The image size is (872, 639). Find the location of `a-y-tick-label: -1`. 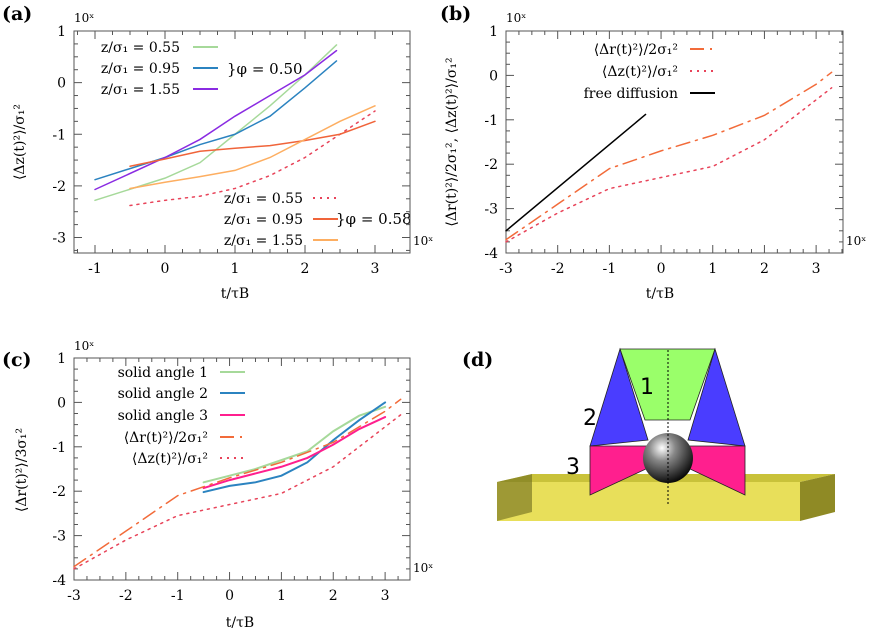

a-y-tick-label: -1 is located at coordinates (59, 135).